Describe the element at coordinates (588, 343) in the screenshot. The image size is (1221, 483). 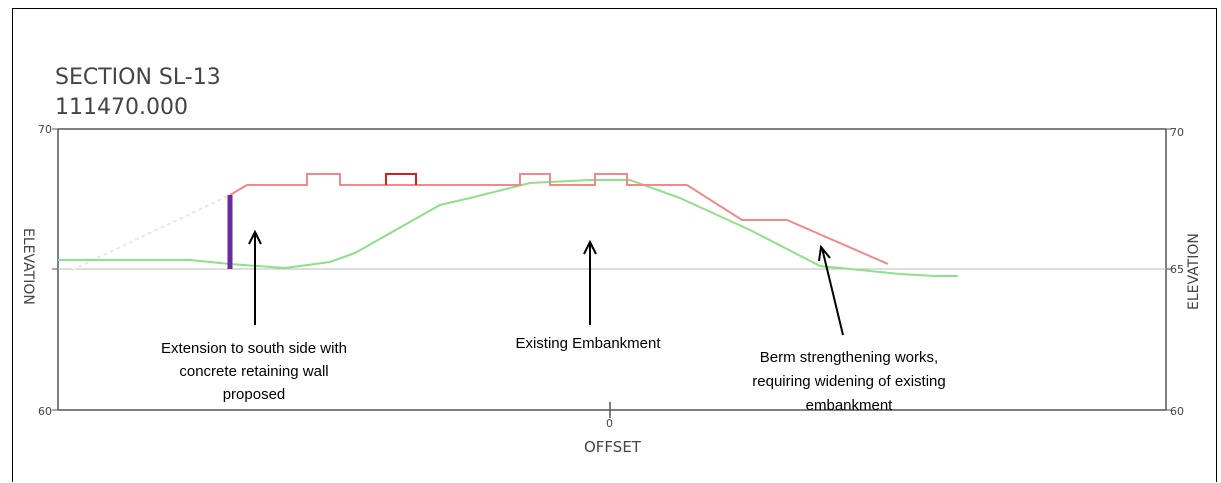
I see `existing-note: Existing Embankment` at that location.